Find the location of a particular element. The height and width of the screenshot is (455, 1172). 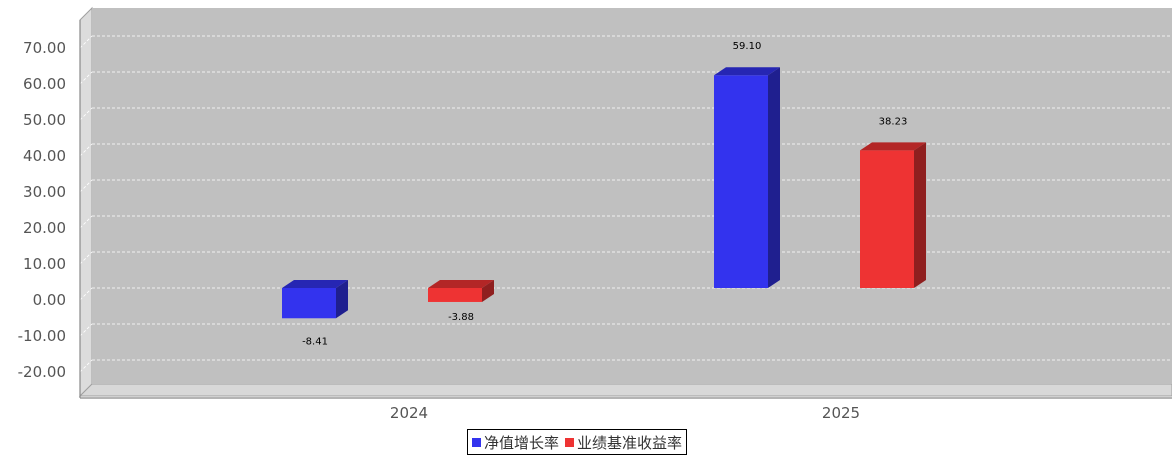

x-axis-ticks: 2024 2025 is located at coordinates (625, 413).